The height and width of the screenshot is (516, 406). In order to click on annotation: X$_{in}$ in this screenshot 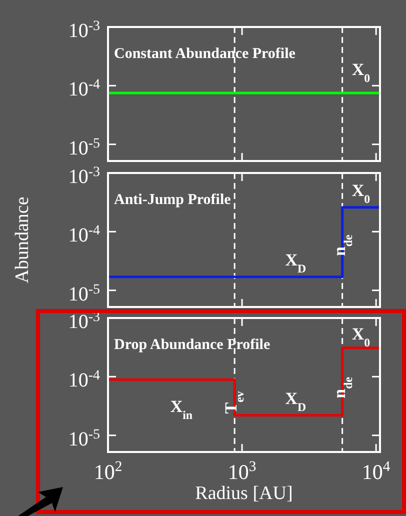, I will do `click(181, 409)`.